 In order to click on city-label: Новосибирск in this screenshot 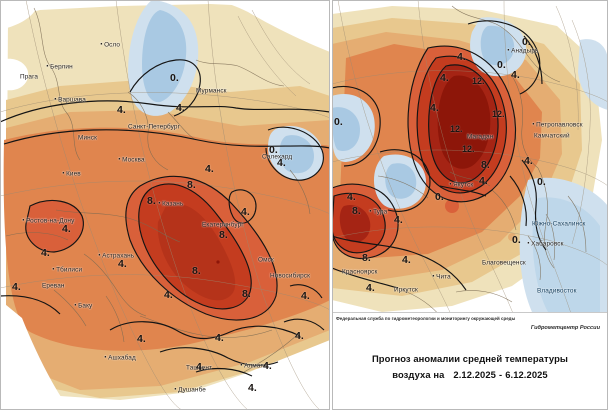, I will do `click(290, 276)`.